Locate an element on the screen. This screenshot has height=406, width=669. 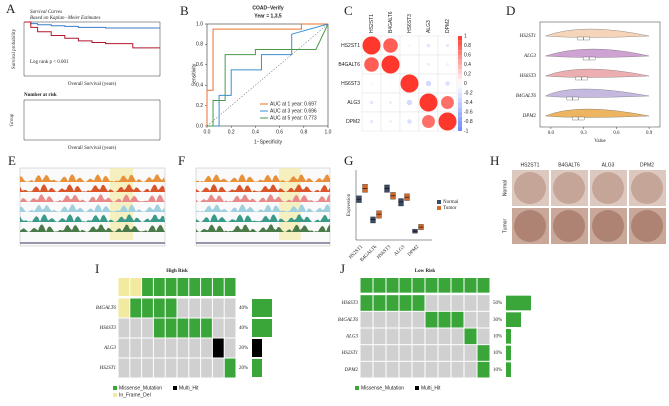
x-tick-label: 0.2 is located at coordinates (231, 132).